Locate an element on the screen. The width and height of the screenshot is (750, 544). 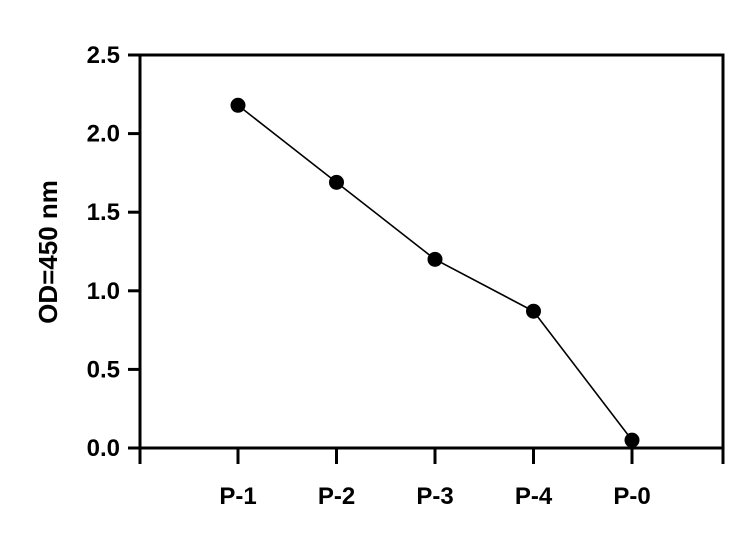
y-tick-label: 0.5 is located at coordinates (103, 369).